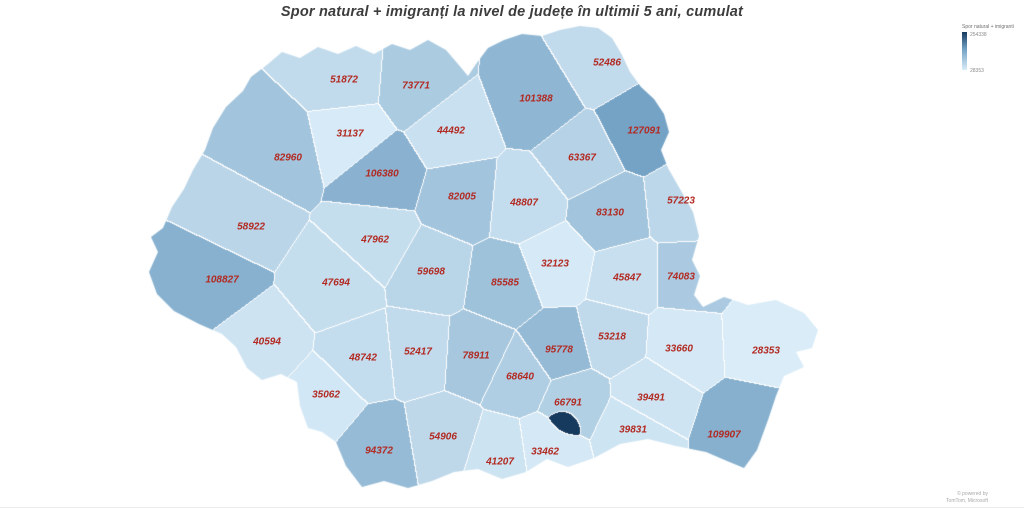 The height and width of the screenshot is (508, 1024). I want to click on county-value-label: 41207, so click(500, 462).